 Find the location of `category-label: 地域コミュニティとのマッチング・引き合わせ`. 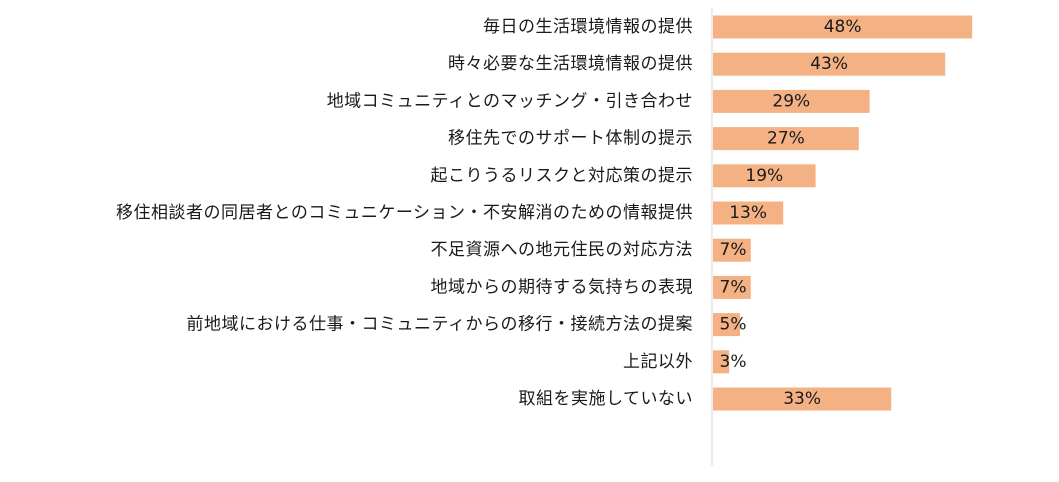

category-label: 地域コミュニティとのマッチング・引き合わせ is located at coordinates (510, 101).